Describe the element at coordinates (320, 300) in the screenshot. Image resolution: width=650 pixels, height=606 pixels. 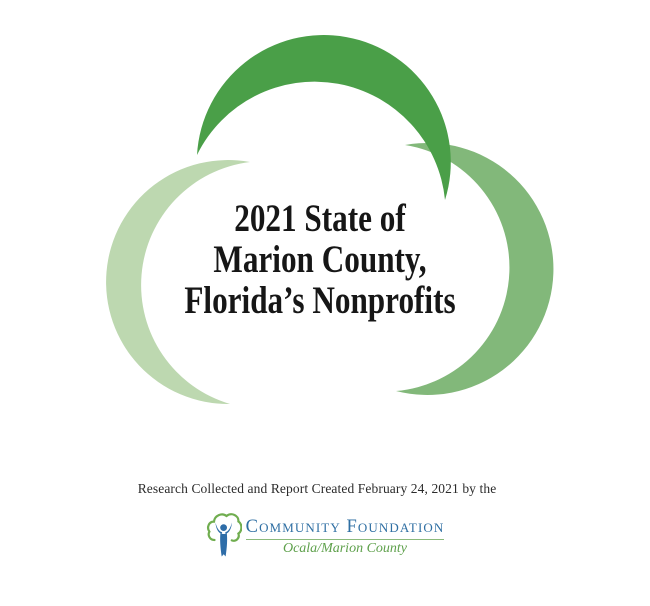
I see `report-title-line3: Florida’s Nonprofits` at that location.